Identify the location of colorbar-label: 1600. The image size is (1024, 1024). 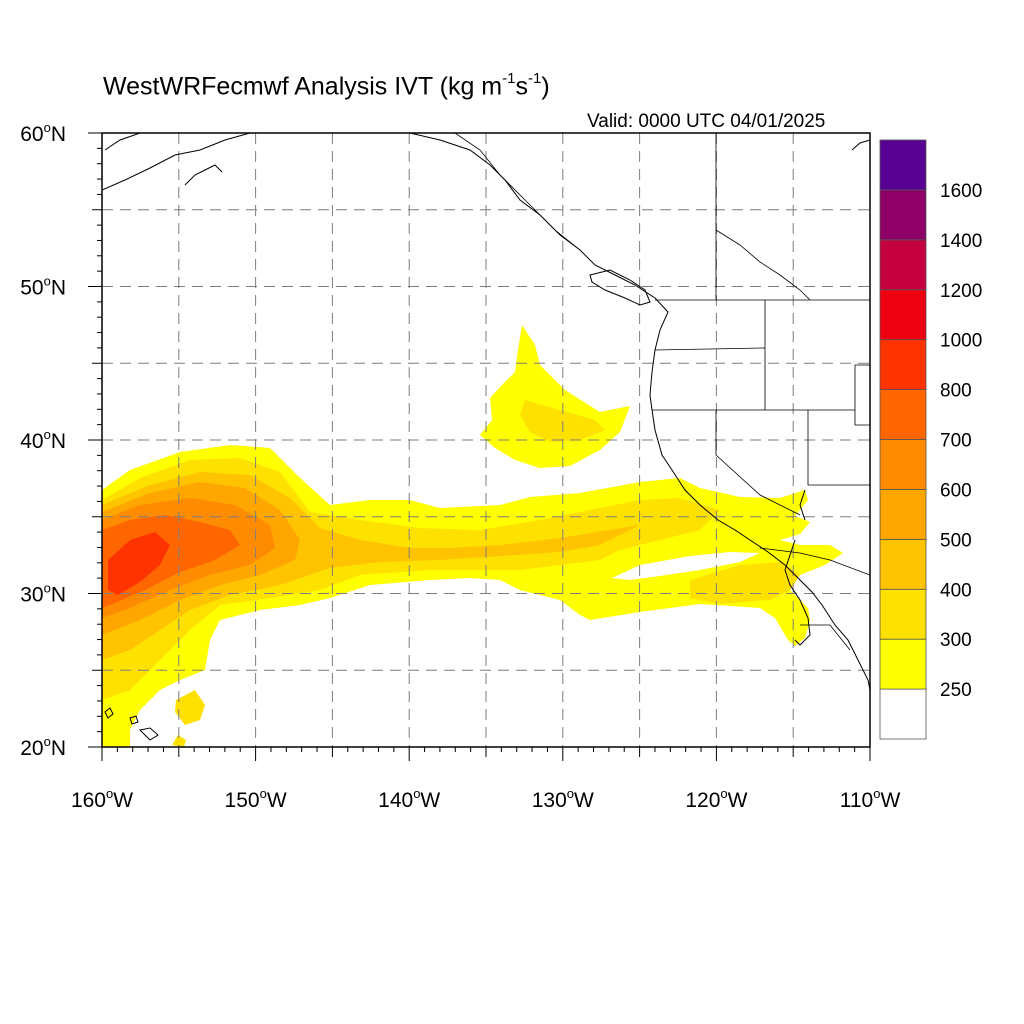
(961, 191).